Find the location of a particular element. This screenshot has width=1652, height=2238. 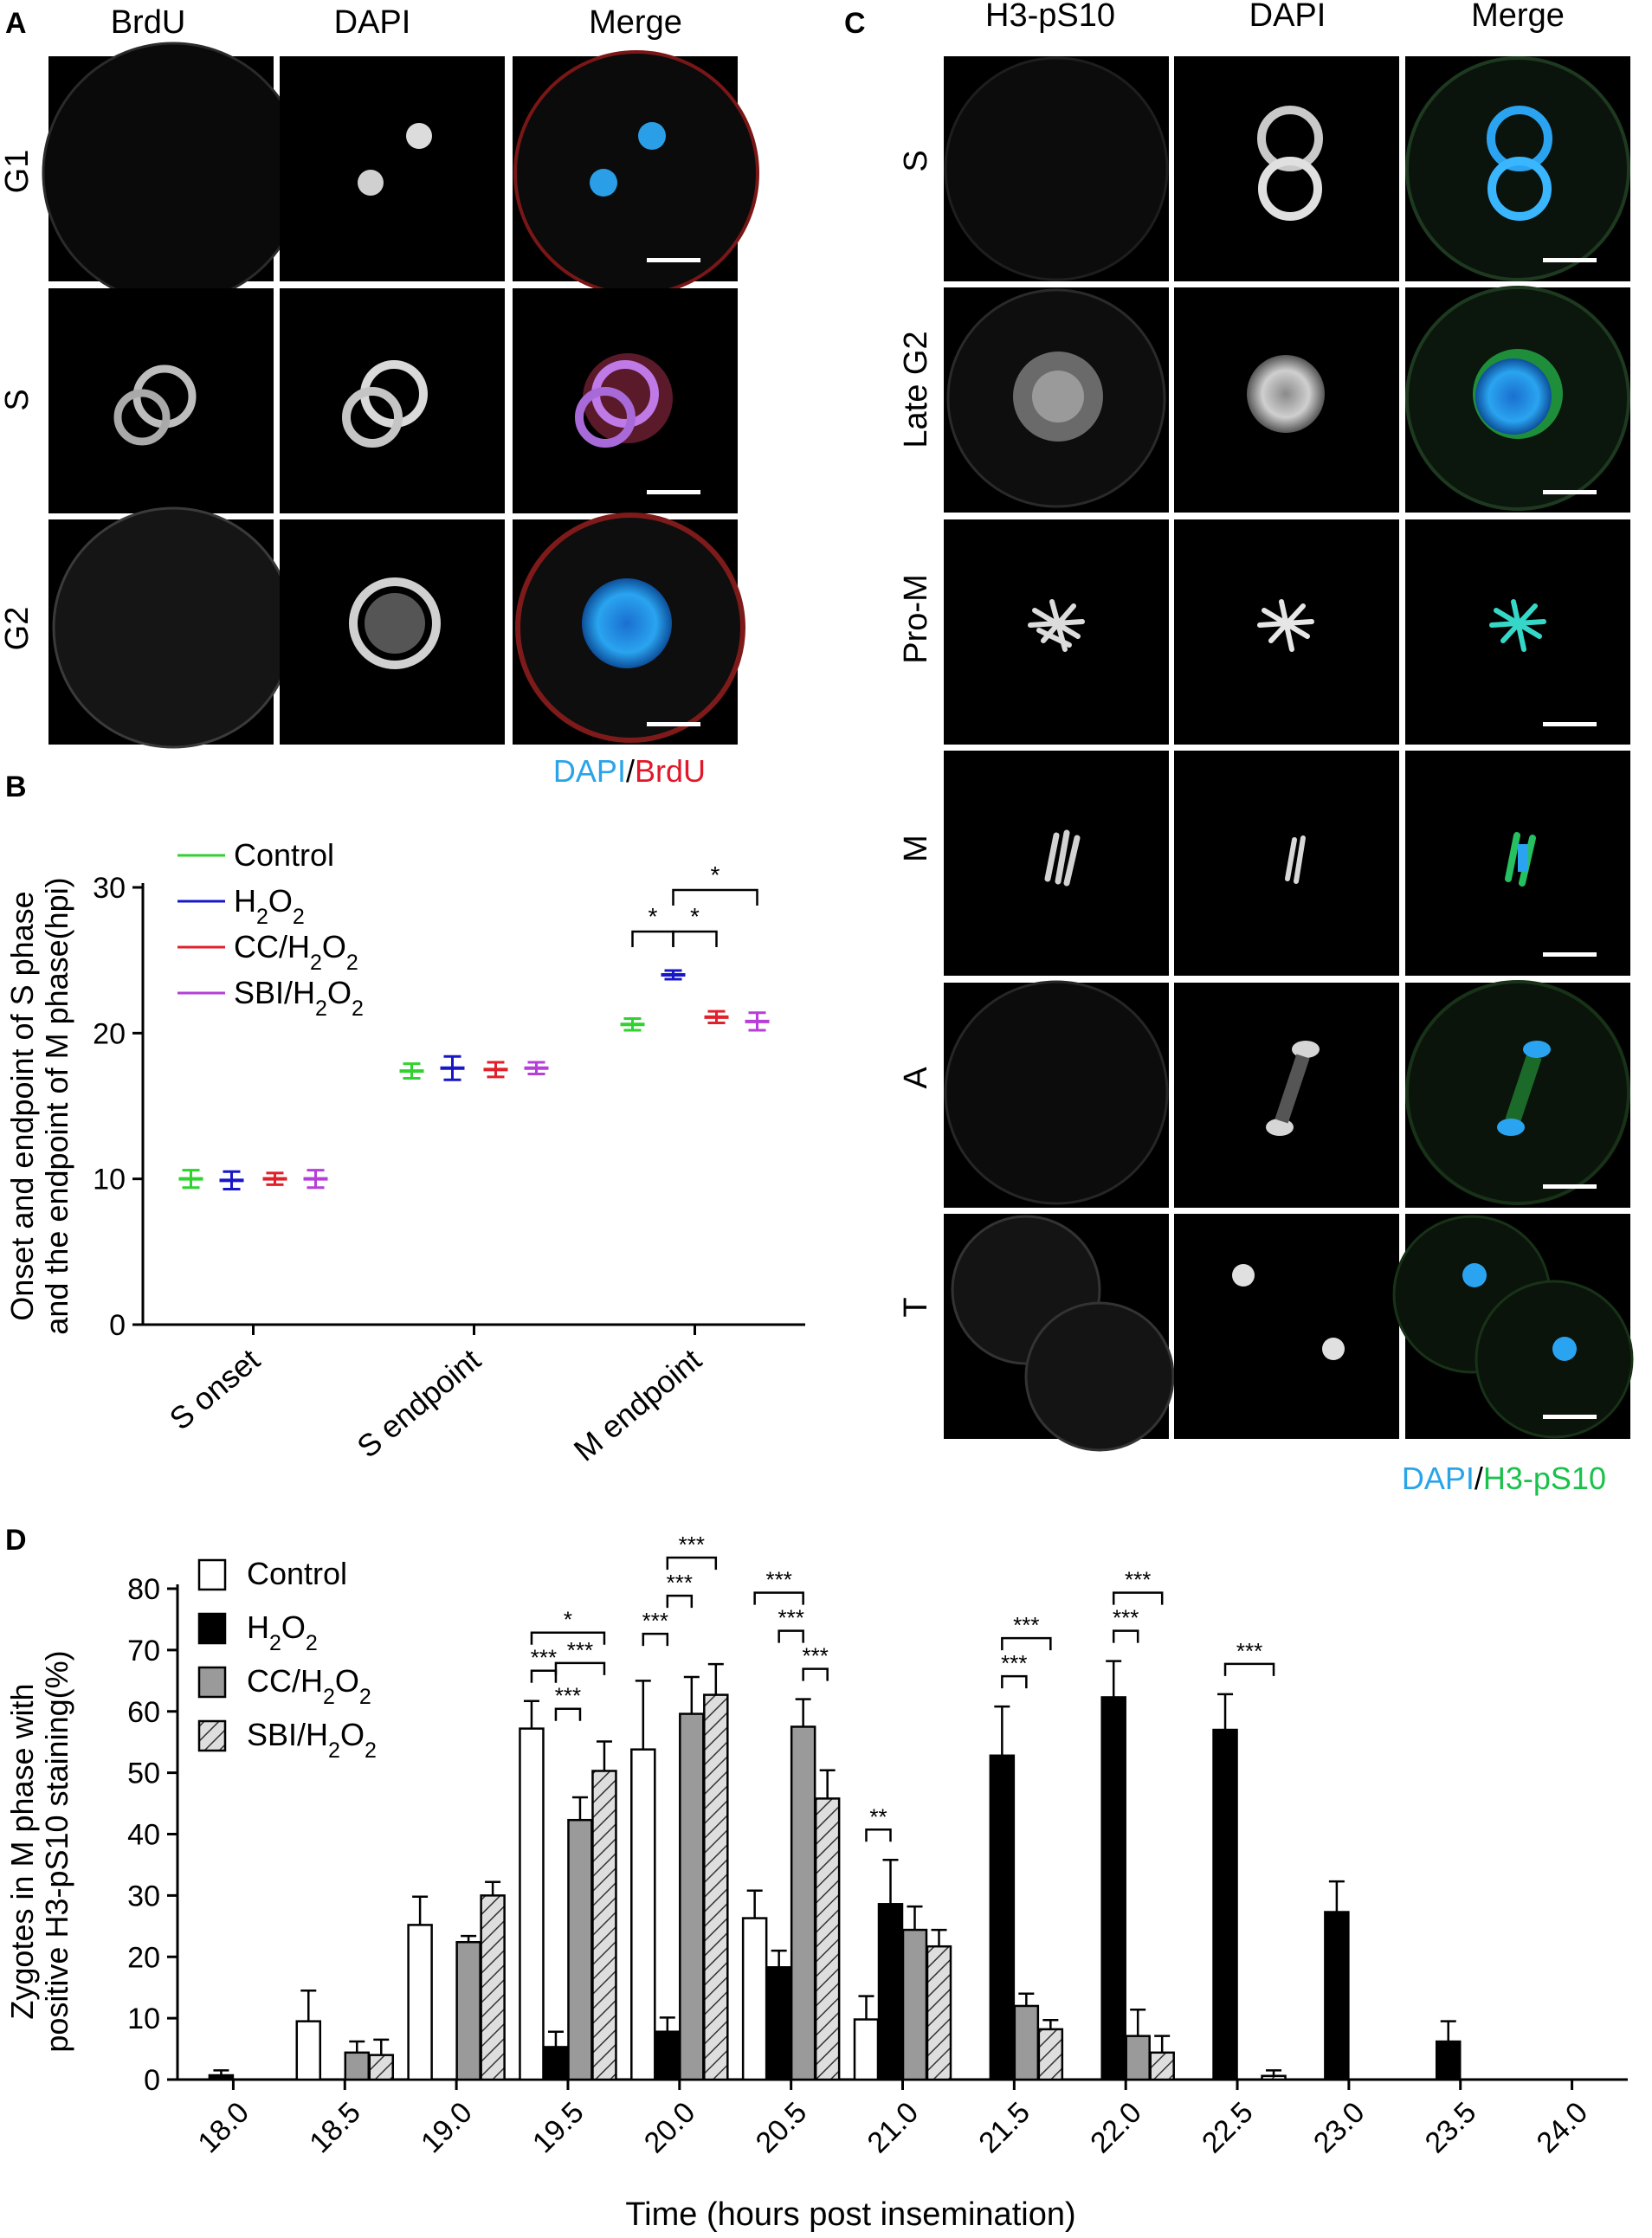

chart-b-legend-label: SBI/H2O2 is located at coordinates (299, 998).